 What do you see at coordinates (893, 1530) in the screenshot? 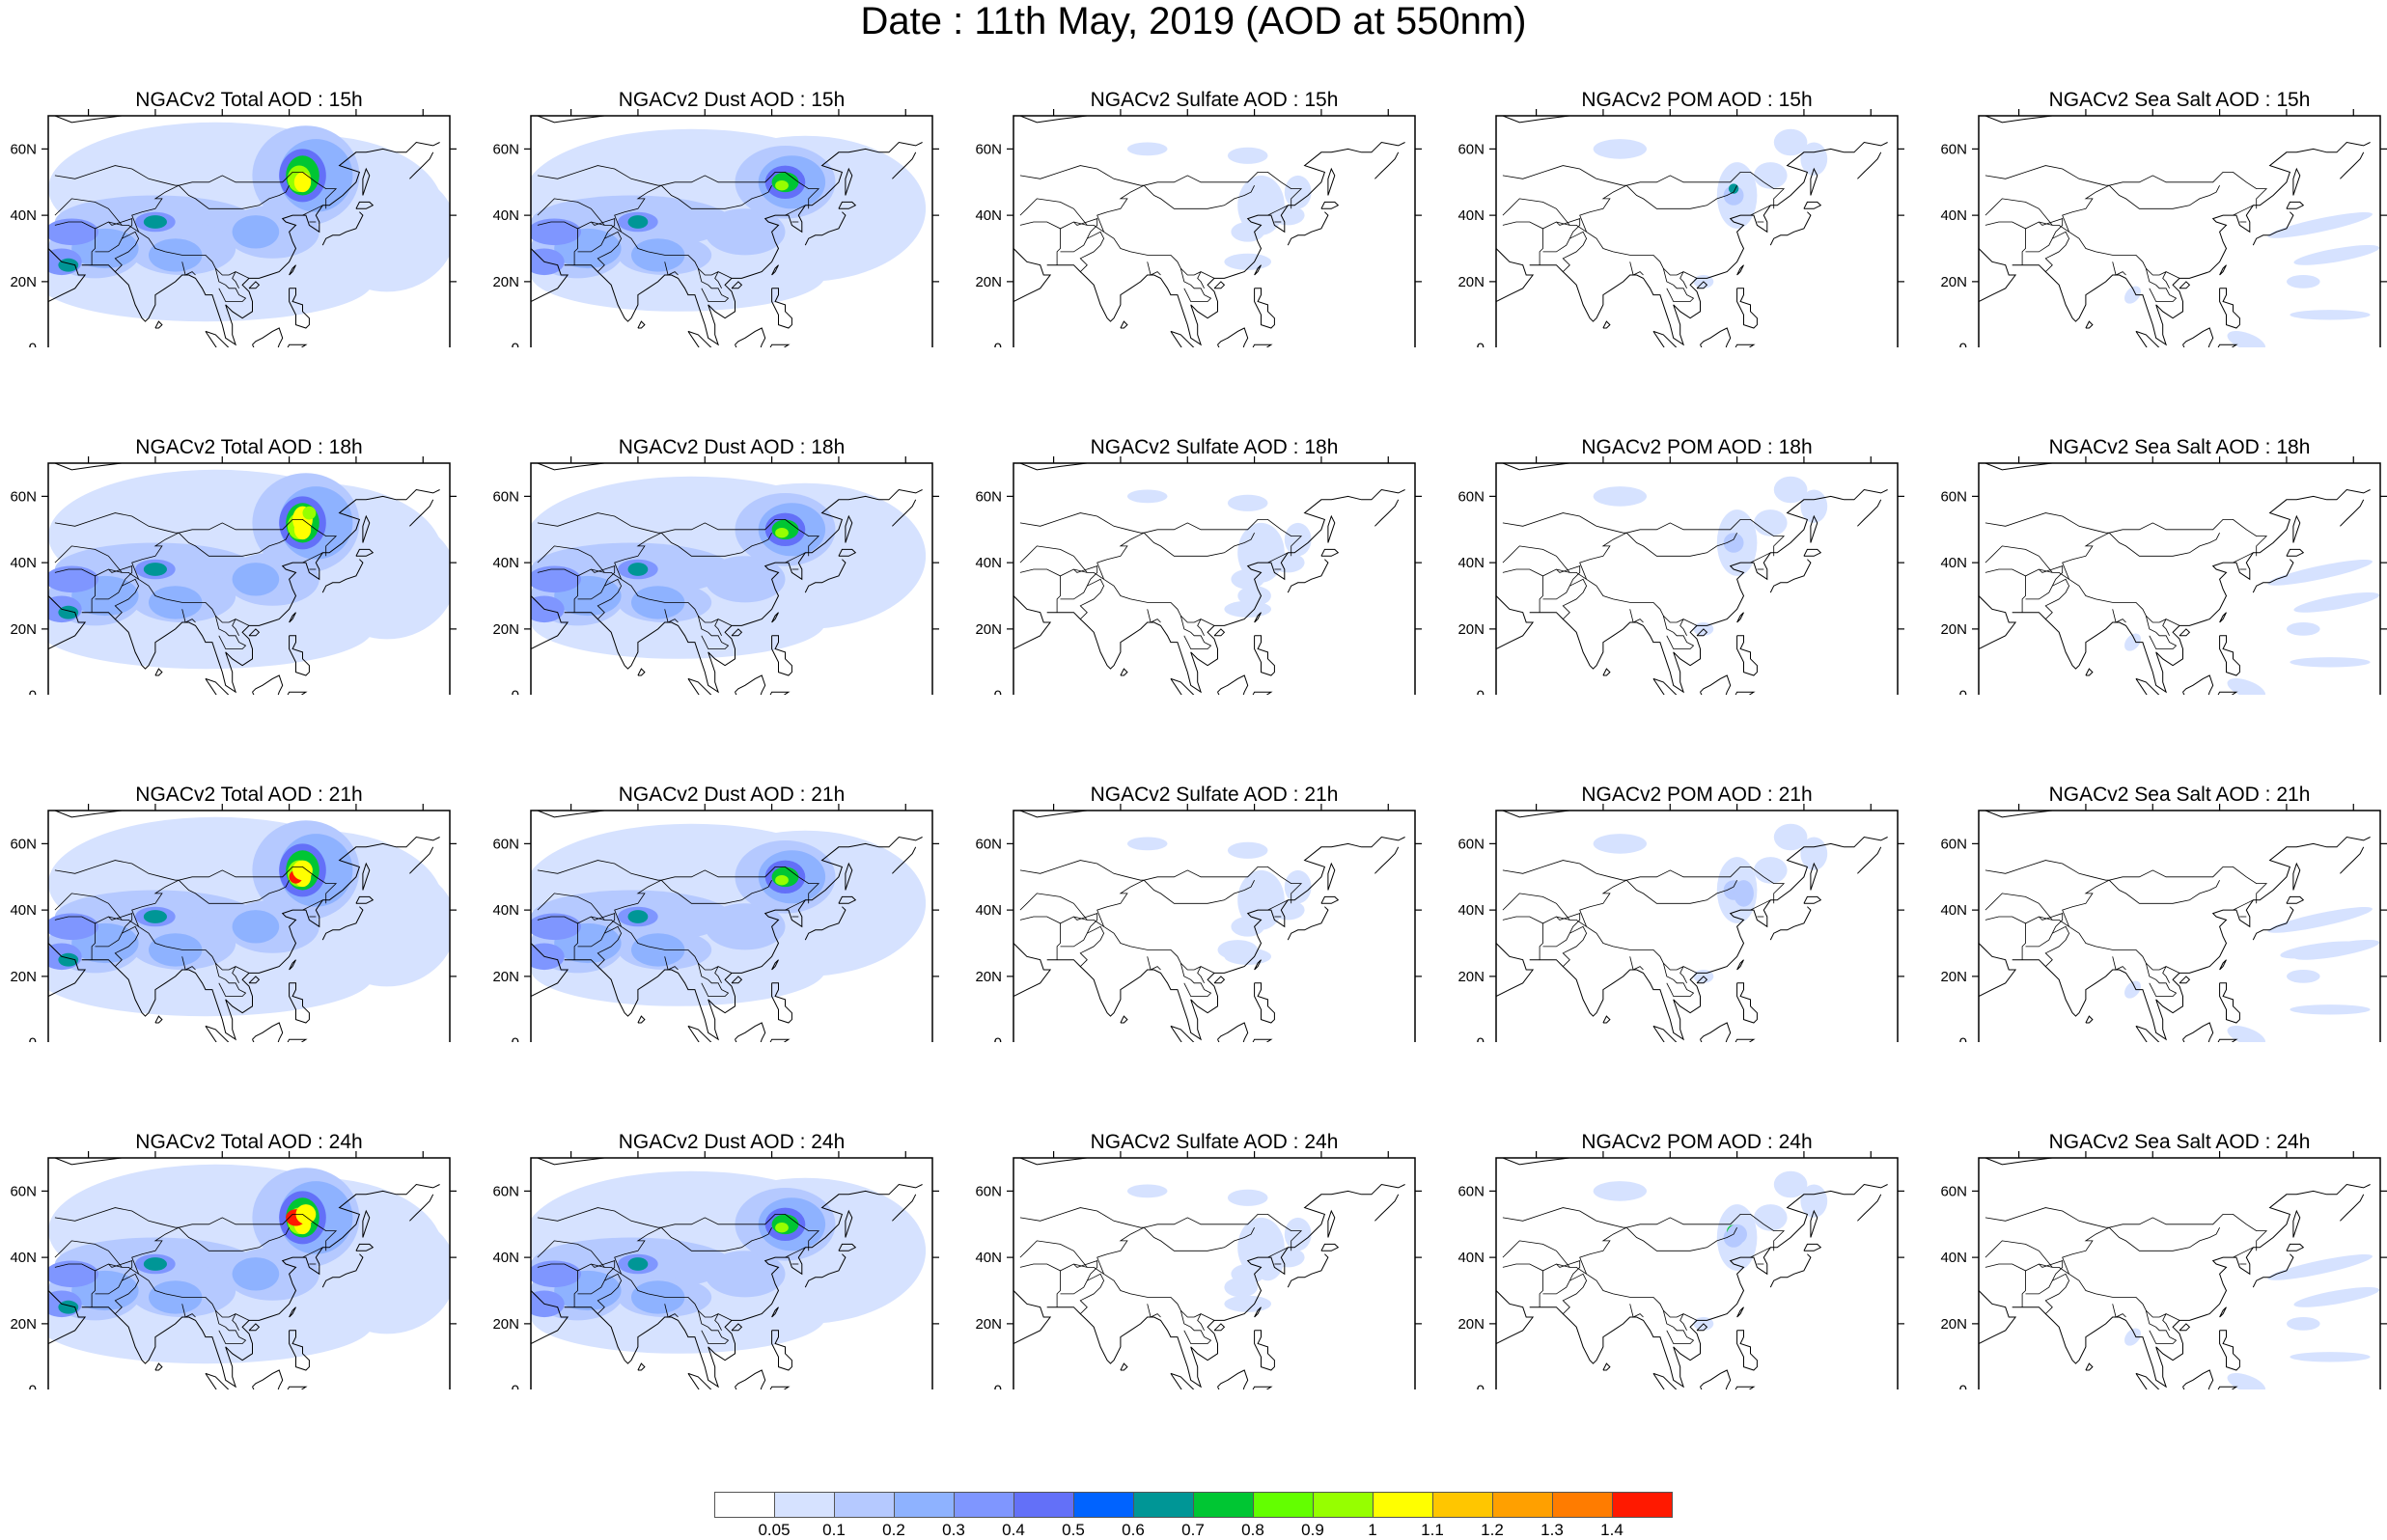
I see `colorbar-label: 0.2` at bounding box center [893, 1530].